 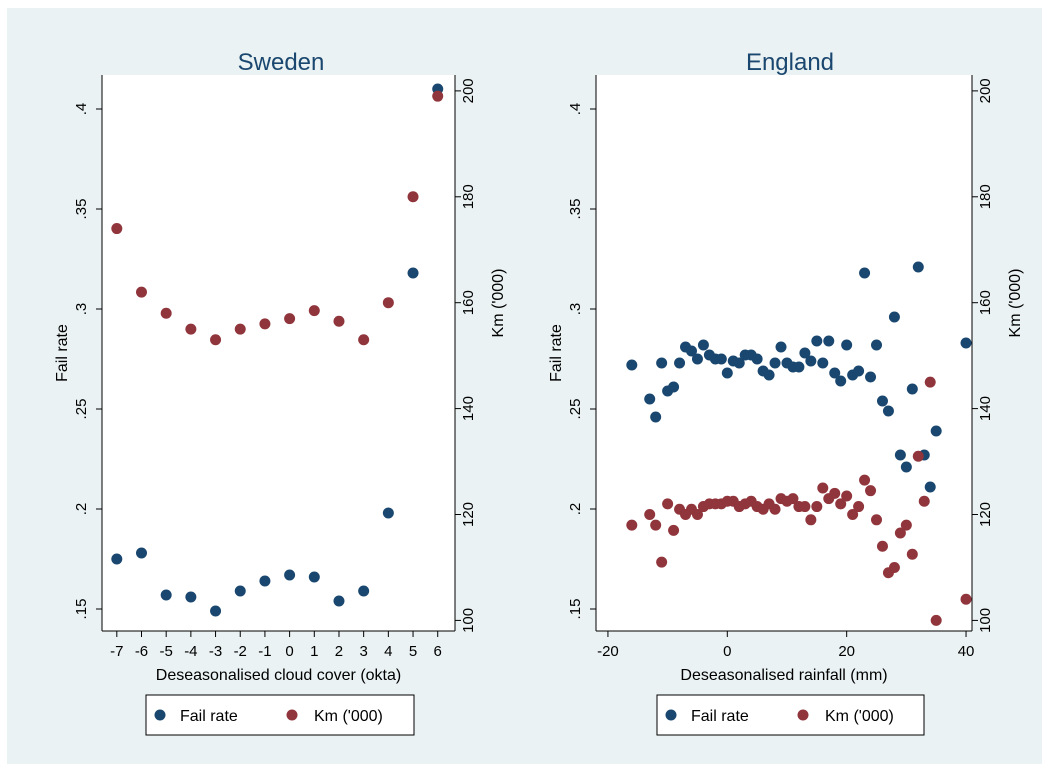 I want to click on x-tick-label: -6, so click(x=141, y=651).